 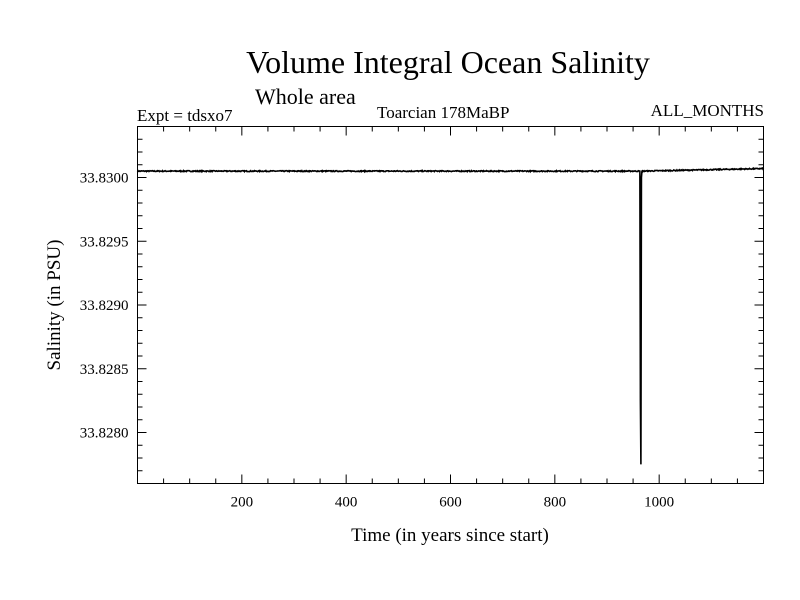 What do you see at coordinates (104, 306) in the screenshot?
I see `y-tick-label: 33.8290` at bounding box center [104, 306].